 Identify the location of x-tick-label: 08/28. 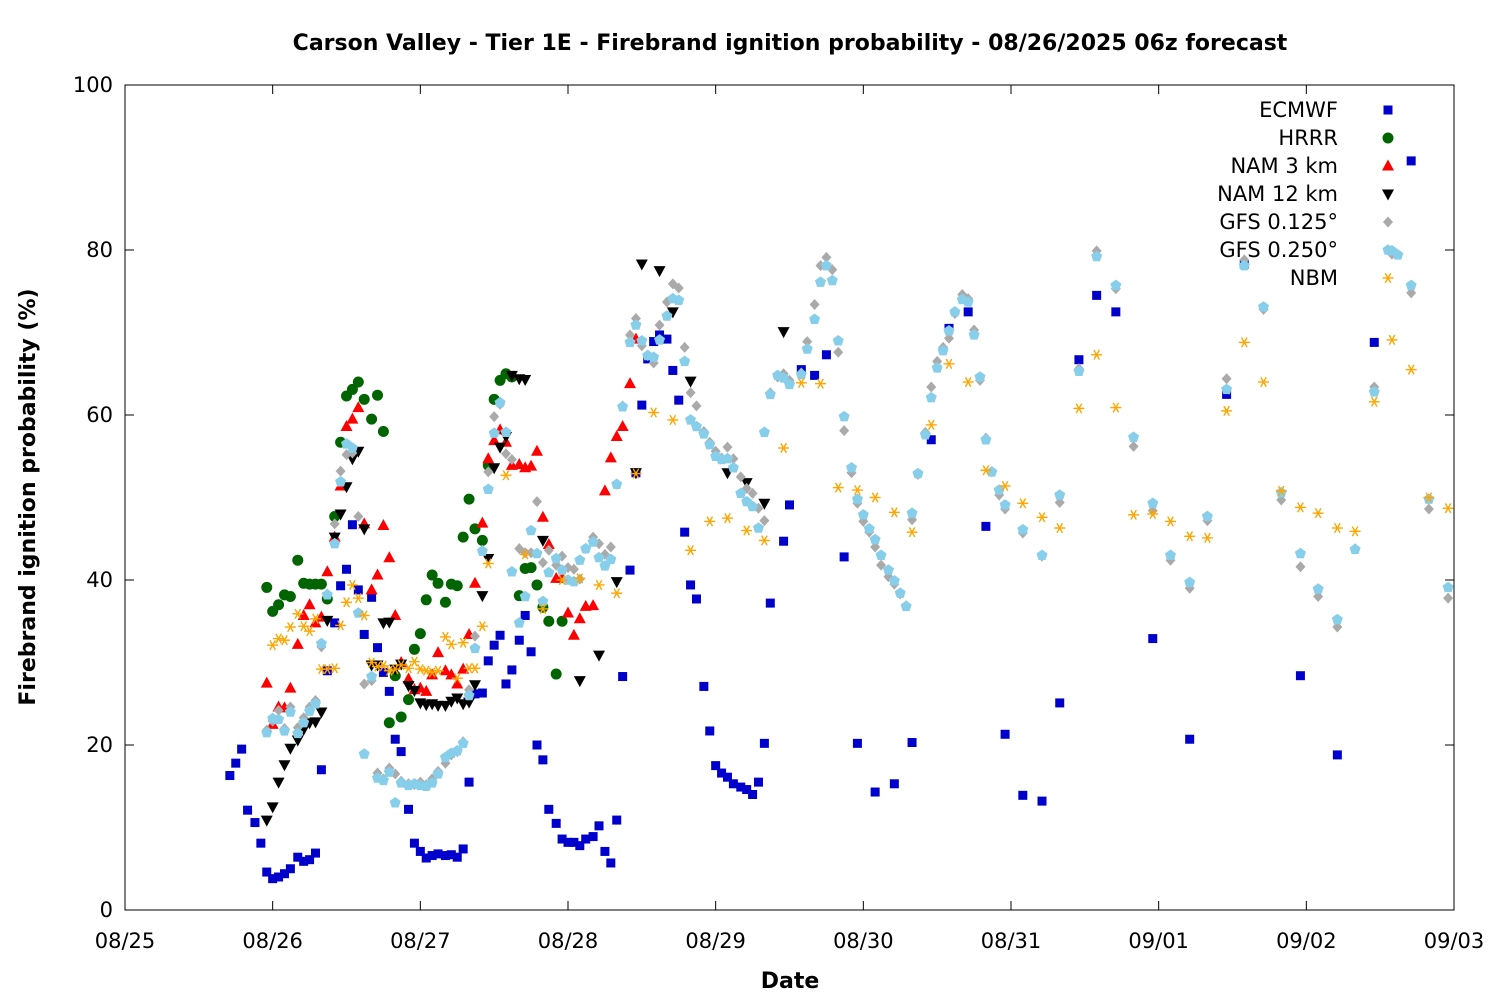
(568, 941).